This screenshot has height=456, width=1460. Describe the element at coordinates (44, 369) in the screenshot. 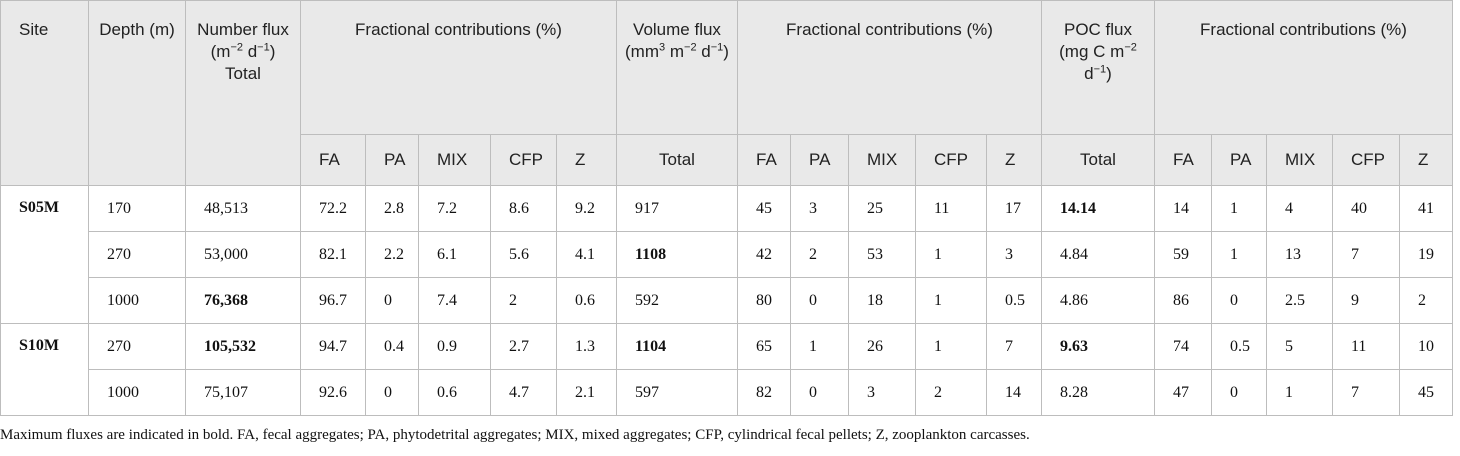

I see `site-cell: S10M` at that location.